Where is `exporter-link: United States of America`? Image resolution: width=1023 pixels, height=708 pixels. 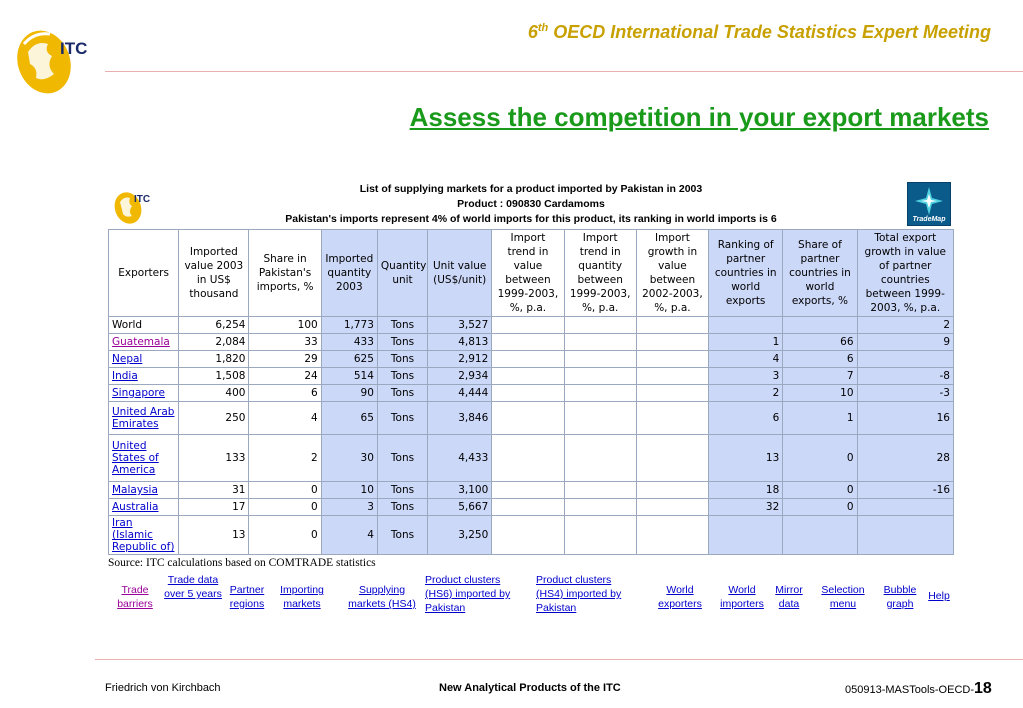 exporter-link: United States of America is located at coordinates (135, 458).